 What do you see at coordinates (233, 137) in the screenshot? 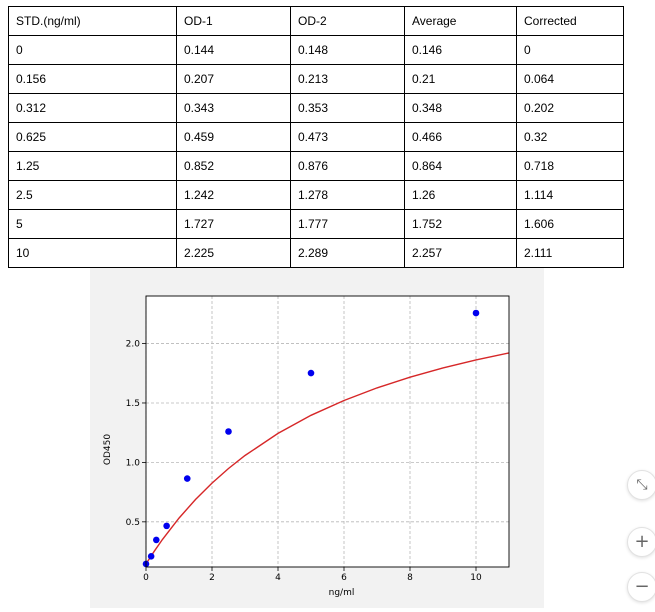
I see `table-cell: 0.459` at bounding box center [233, 137].